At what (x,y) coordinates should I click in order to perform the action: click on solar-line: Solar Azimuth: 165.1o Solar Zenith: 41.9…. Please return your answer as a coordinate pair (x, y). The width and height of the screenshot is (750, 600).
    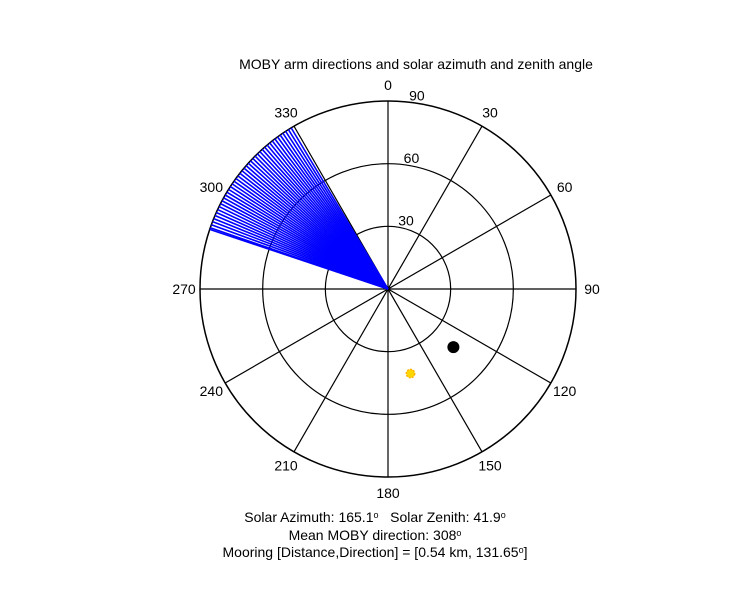
    Looking at the image, I should click on (375, 517).